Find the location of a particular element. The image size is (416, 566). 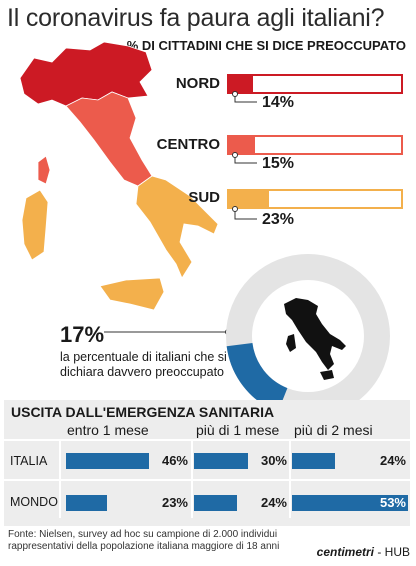

connector-sud is located at coordinates (245, 214).